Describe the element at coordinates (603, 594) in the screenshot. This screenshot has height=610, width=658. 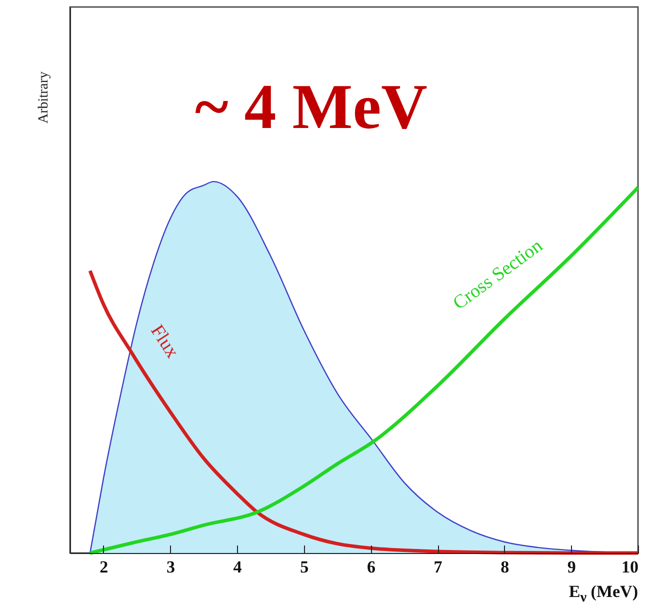
I see `x-axis-title: E$_{ν}$ (MeV)` at that location.